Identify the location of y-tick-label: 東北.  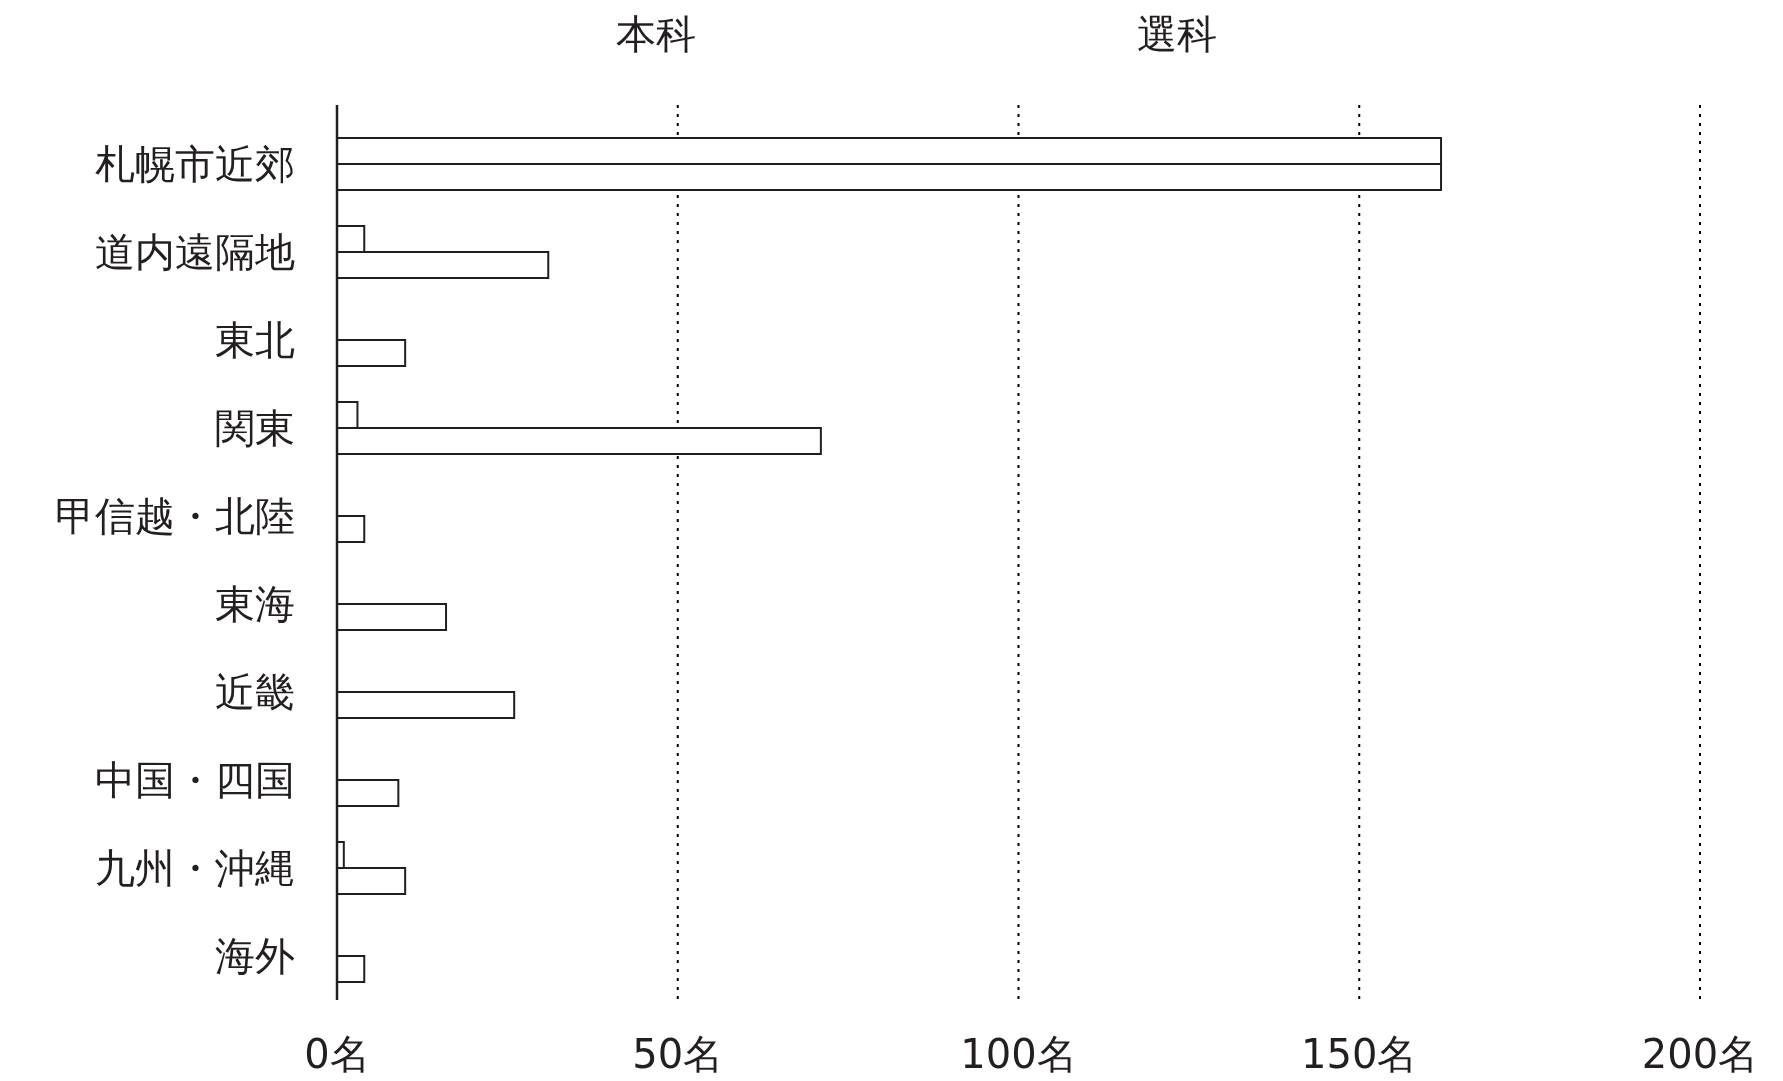
(255, 340).